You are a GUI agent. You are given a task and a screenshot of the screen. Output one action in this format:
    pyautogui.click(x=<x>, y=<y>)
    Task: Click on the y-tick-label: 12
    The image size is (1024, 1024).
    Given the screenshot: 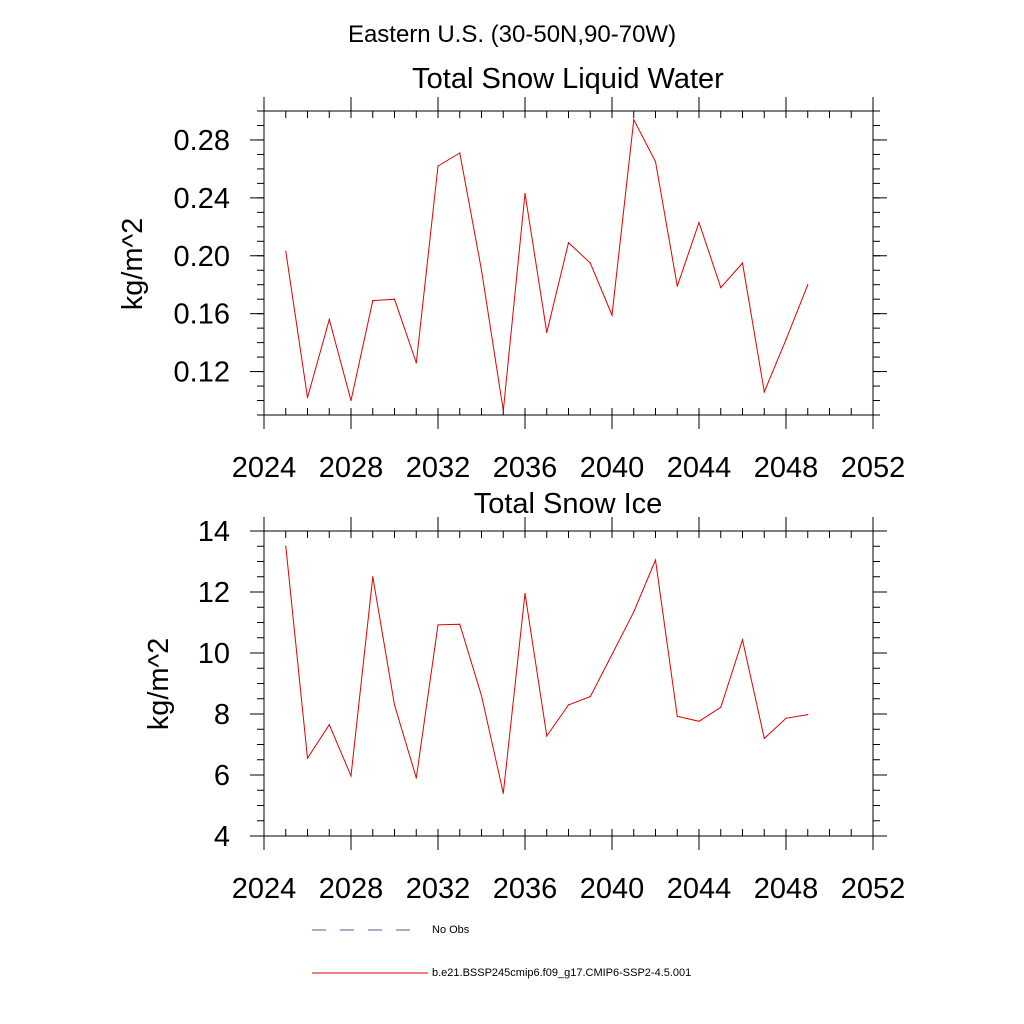 What is the action you would take?
    pyautogui.click(x=214, y=593)
    